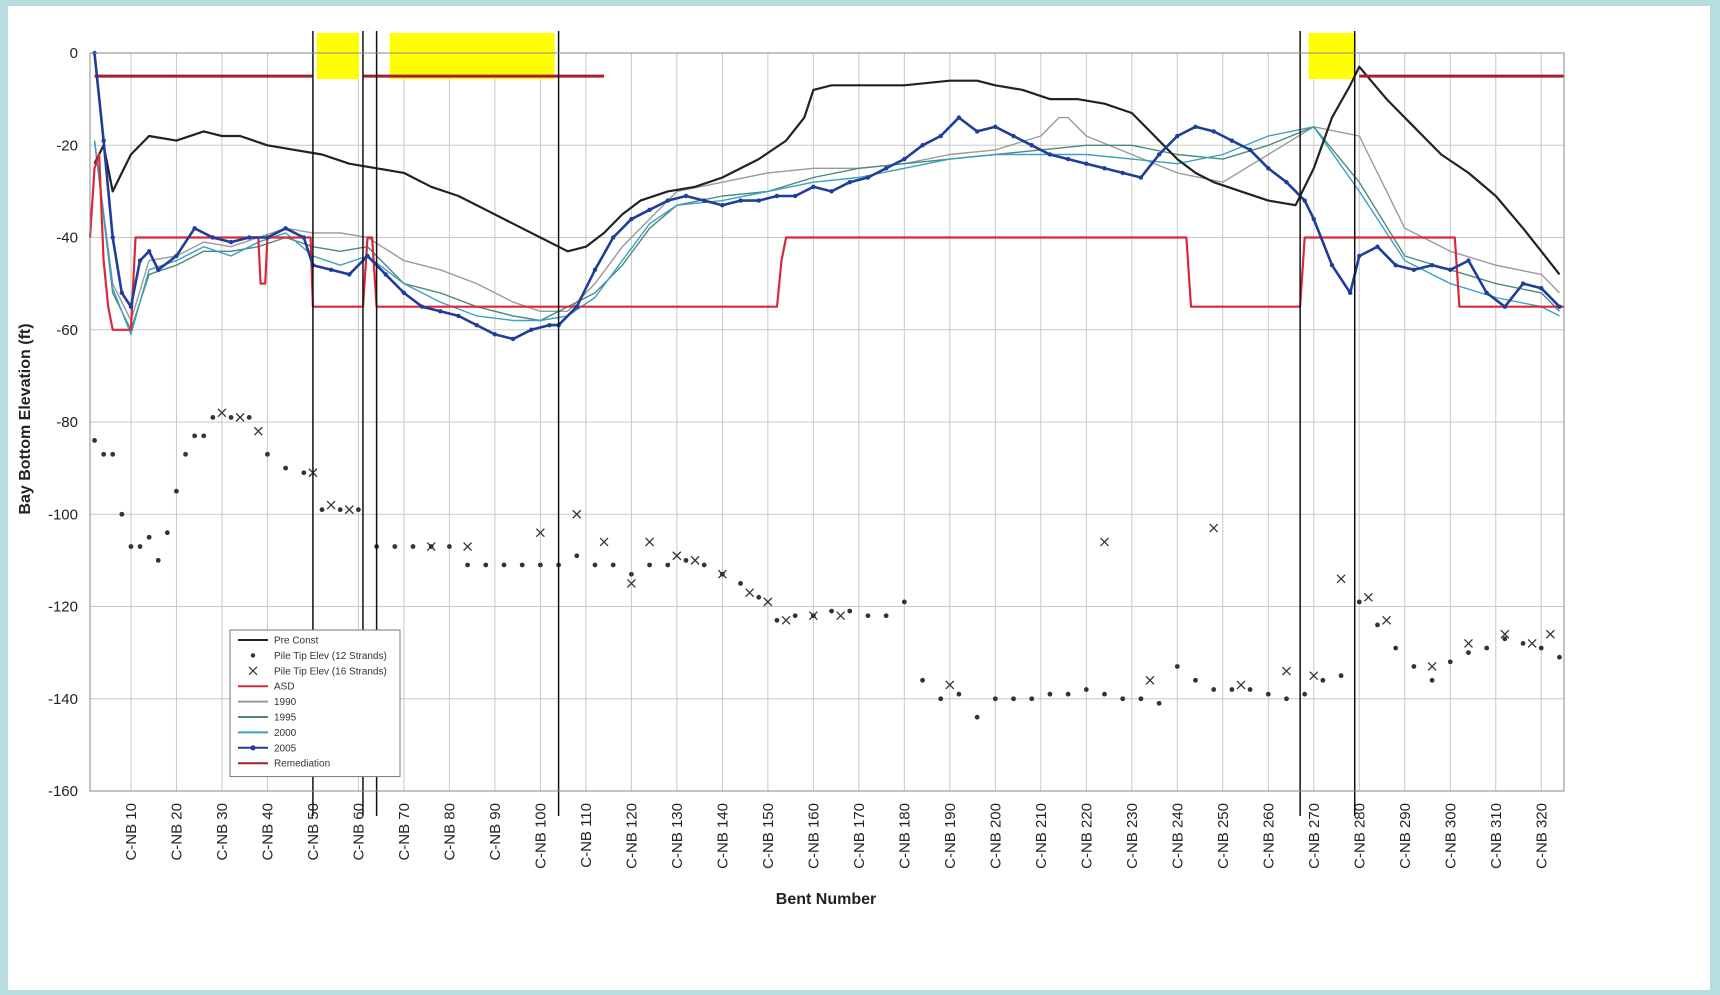 The height and width of the screenshot is (995, 1720). What do you see at coordinates (131, 832) in the screenshot?
I see `x-tick-label: C-NB 10` at bounding box center [131, 832].